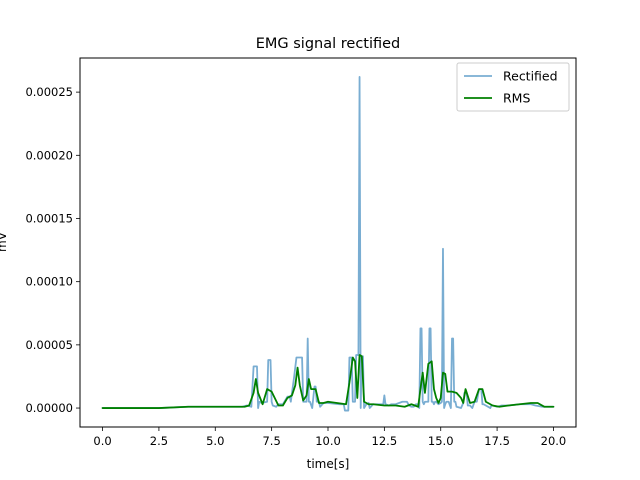 Image resolution: width=640 pixels, height=480 pixels. What do you see at coordinates (554, 441) in the screenshot?
I see `x-tick-label: 20.0` at bounding box center [554, 441].